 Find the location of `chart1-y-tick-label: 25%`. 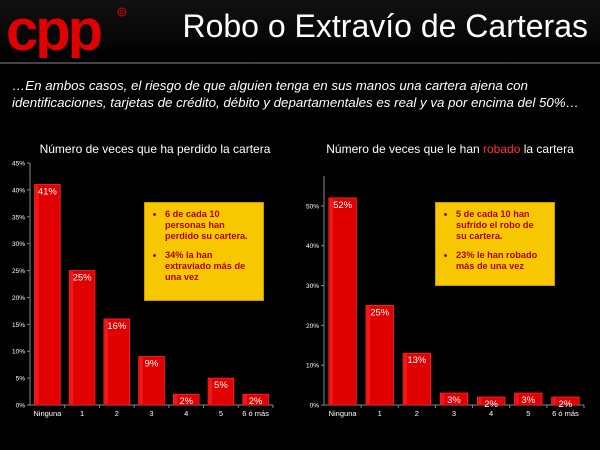

chart1-y-tick-label: 25% is located at coordinates (18, 271).